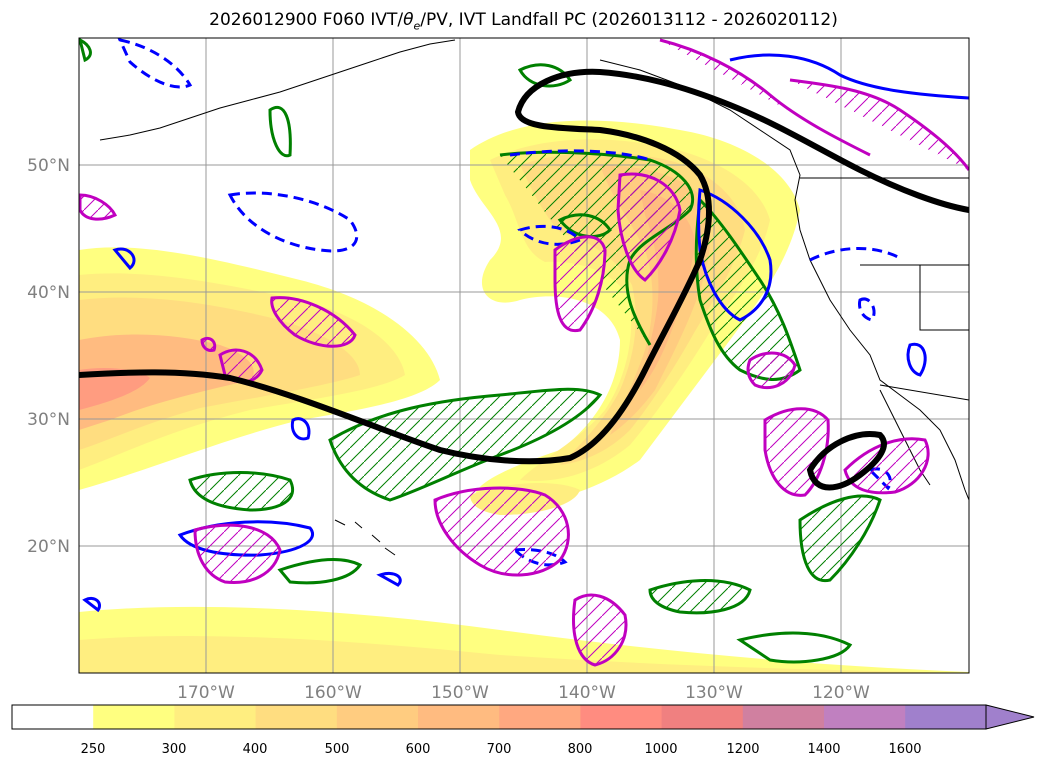 The height and width of the screenshot is (767, 1047). What do you see at coordinates (904, 749) in the screenshot?
I see `colorbar-label: 1600` at bounding box center [904, 749].